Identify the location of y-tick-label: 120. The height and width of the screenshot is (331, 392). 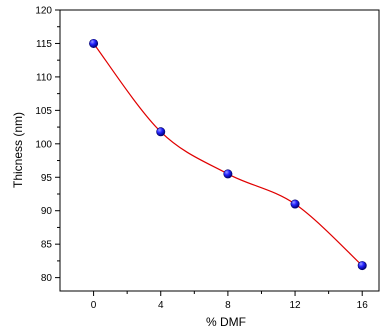
(43, 11).